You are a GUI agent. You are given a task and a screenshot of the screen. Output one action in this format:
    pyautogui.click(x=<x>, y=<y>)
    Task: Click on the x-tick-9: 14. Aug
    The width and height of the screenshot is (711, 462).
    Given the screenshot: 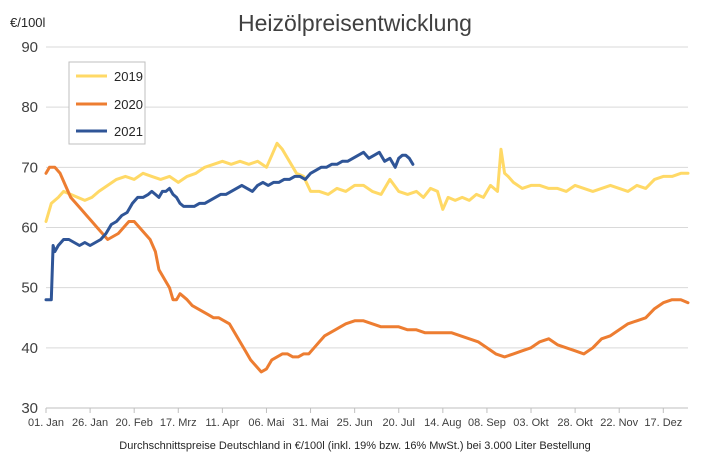 What is the action you would take?
    pyautogui.click(x=442, y=423)
    